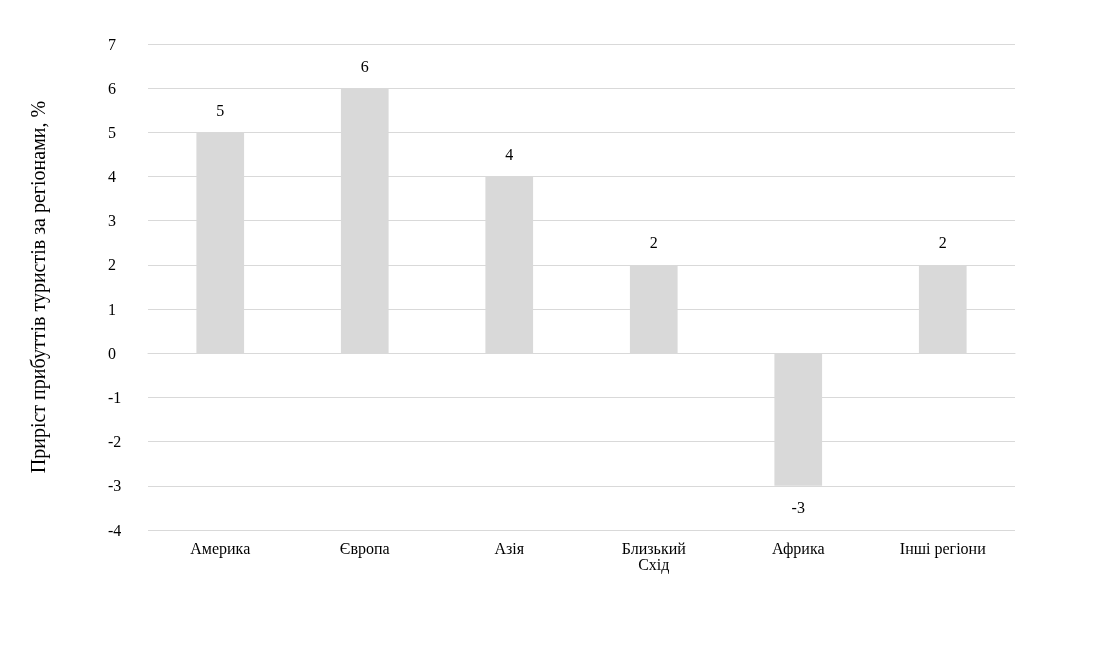 The height and width of the screenshot is (666, 1113). What do you see at coordinates (115, 397) in the screenshot?
I see `y-tick-label: -1` at bounding box center [115, 397].